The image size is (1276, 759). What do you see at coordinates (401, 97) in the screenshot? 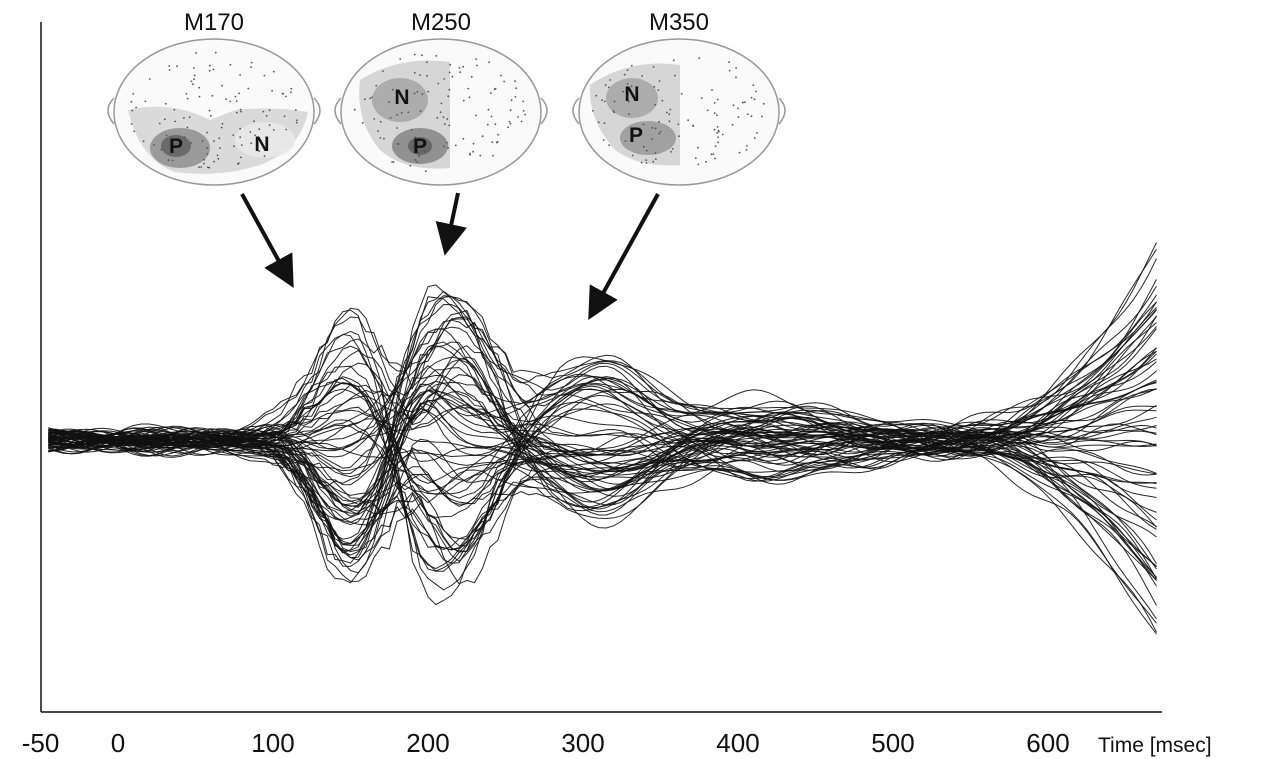
I see `pole-label-n-m250: N` at bounding box center [401, 97].